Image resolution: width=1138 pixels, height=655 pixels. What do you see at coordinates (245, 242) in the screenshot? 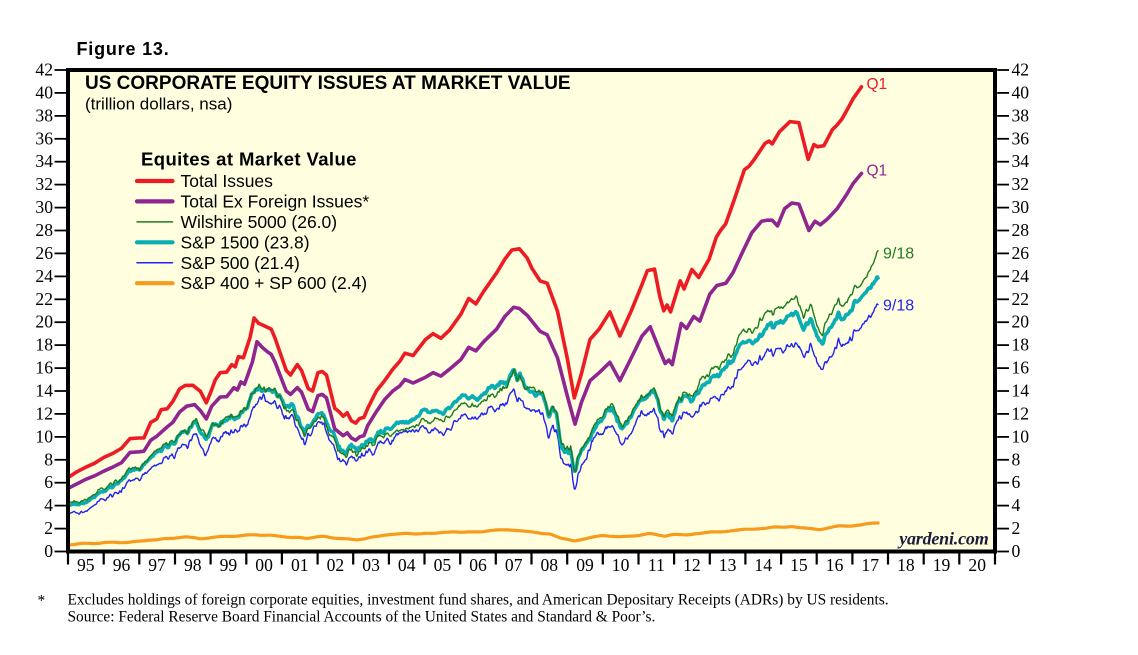
I see `svg-text: S&P 1500 (23.8)` at bounding box center [245, 242].